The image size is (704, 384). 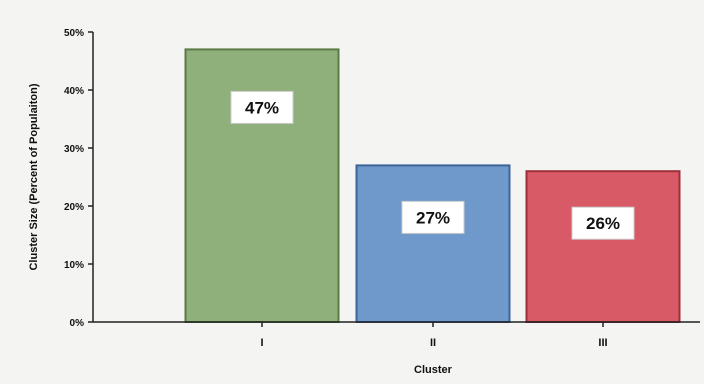 What do you see at coordinates (34, 176) in the screenshot?
I see `y-axis-title: Cluster Size (Percent of Populaiton)` at bounding box center [34, 176].